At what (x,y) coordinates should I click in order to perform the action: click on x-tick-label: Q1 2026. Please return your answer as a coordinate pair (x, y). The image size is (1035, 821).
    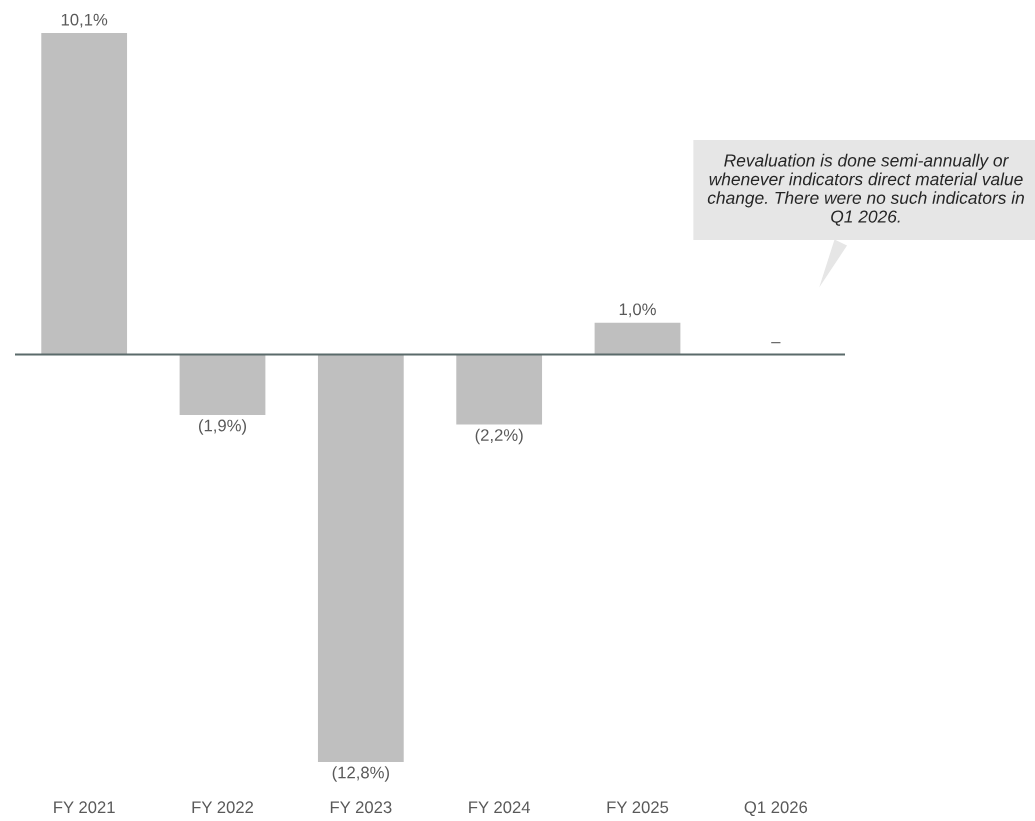
    Looking at the image, I should click on (776, 809).